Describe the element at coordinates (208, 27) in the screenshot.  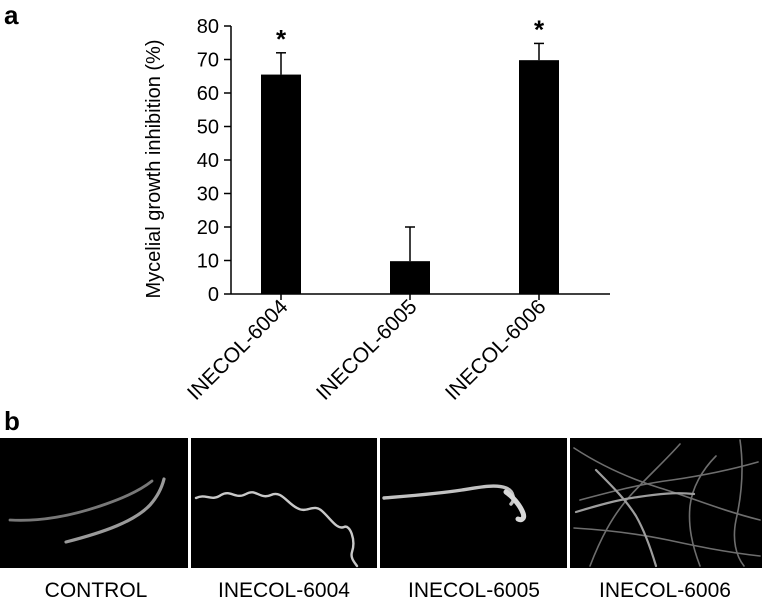
I see `y-tick-label: 80` at that location.